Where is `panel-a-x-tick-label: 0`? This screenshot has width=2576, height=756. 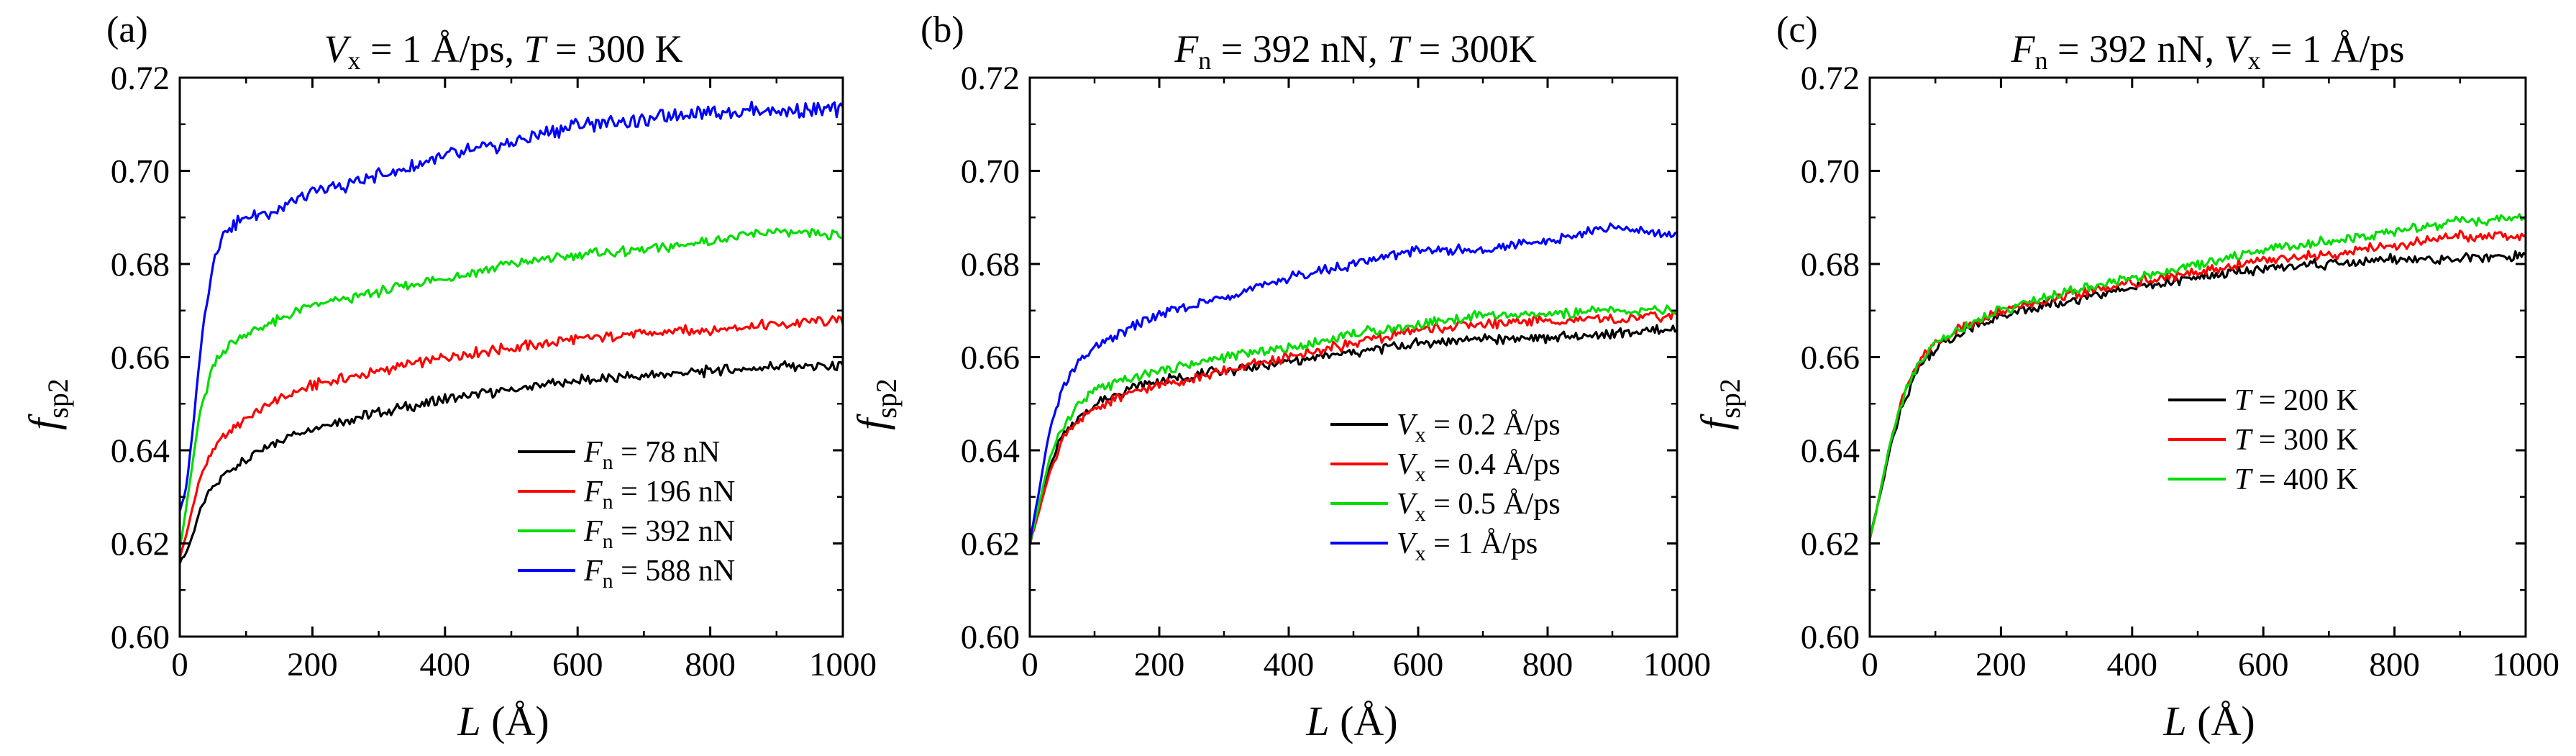 panel-a-x-tick-label: 0 is located at coordinates (179, 664).